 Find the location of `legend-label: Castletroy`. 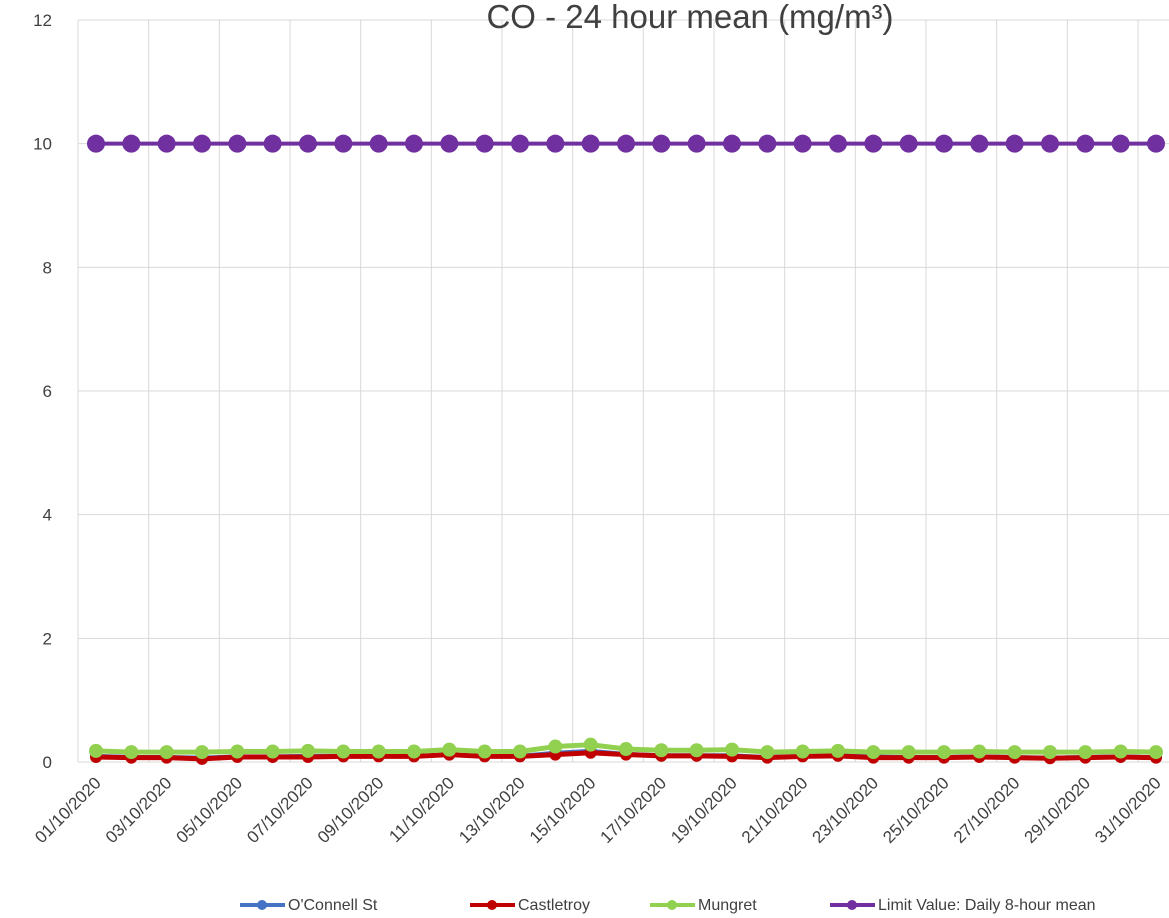

legend-label: Castletroy is located at coordinates (554, 905).